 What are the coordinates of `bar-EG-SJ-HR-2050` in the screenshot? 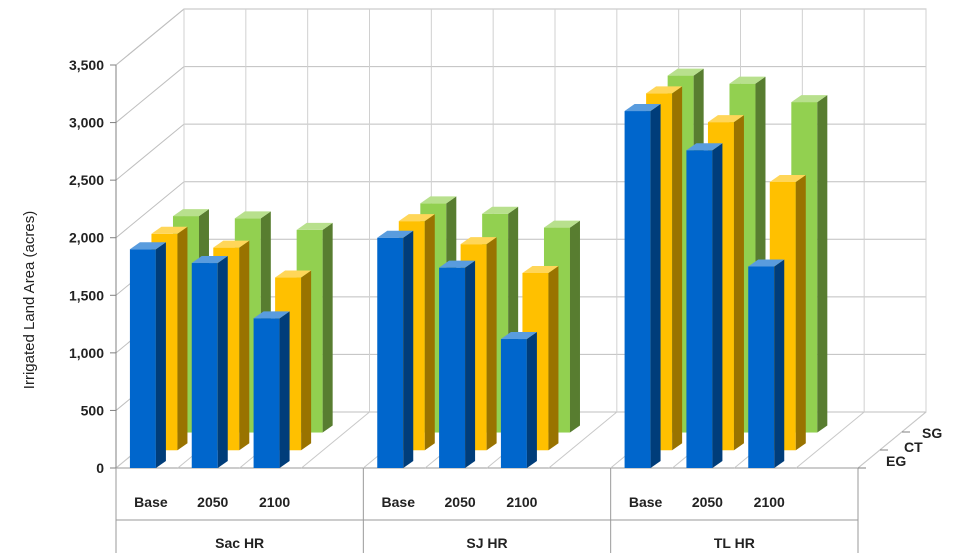 It's located at (457, 364).